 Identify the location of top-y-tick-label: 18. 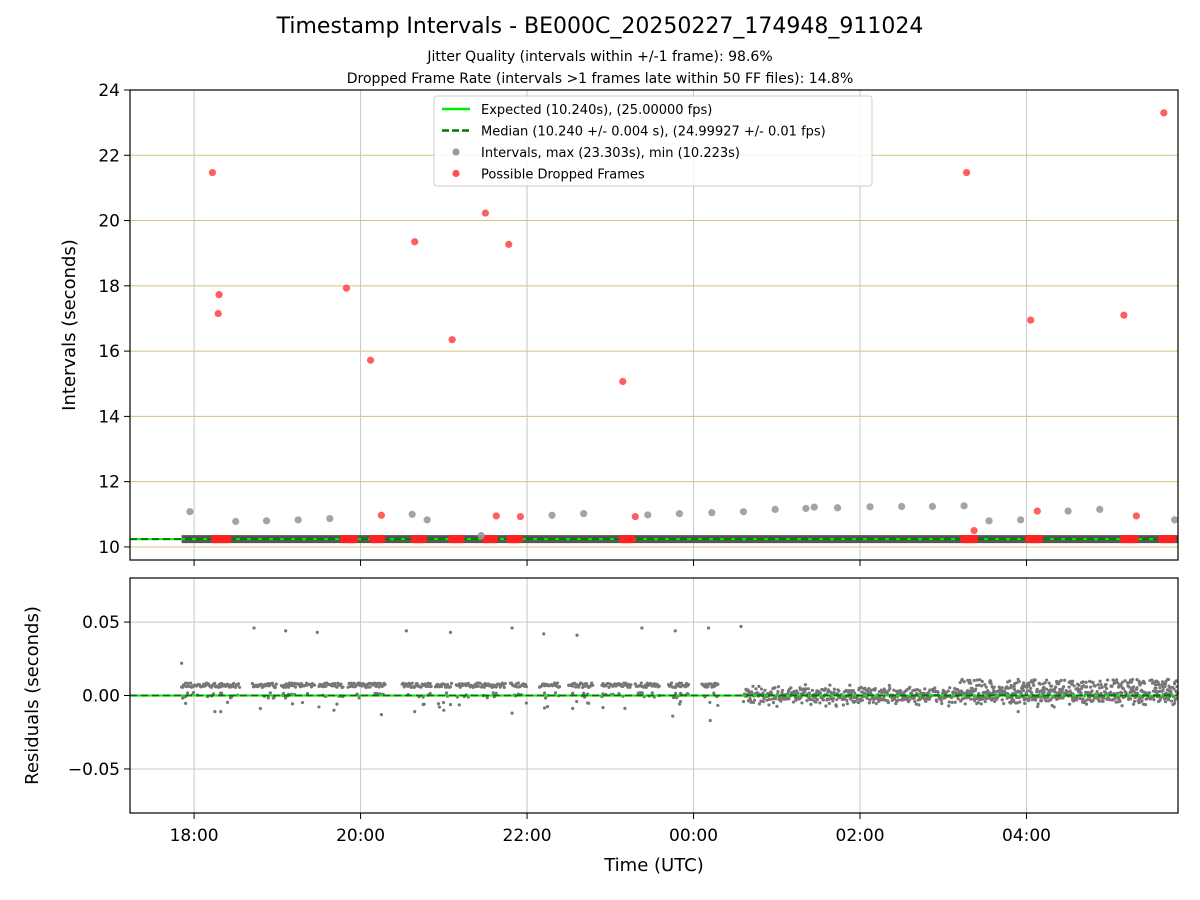
(109, 287).